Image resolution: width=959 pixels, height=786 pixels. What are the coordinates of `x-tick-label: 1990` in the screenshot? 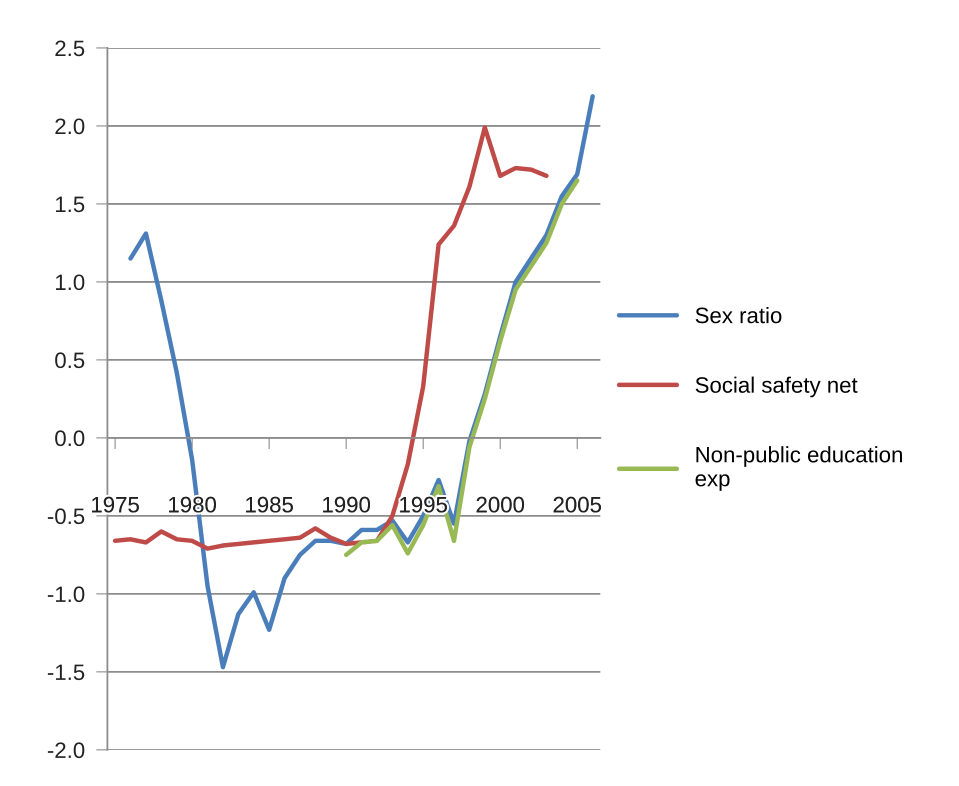 It's located at (346, 504).